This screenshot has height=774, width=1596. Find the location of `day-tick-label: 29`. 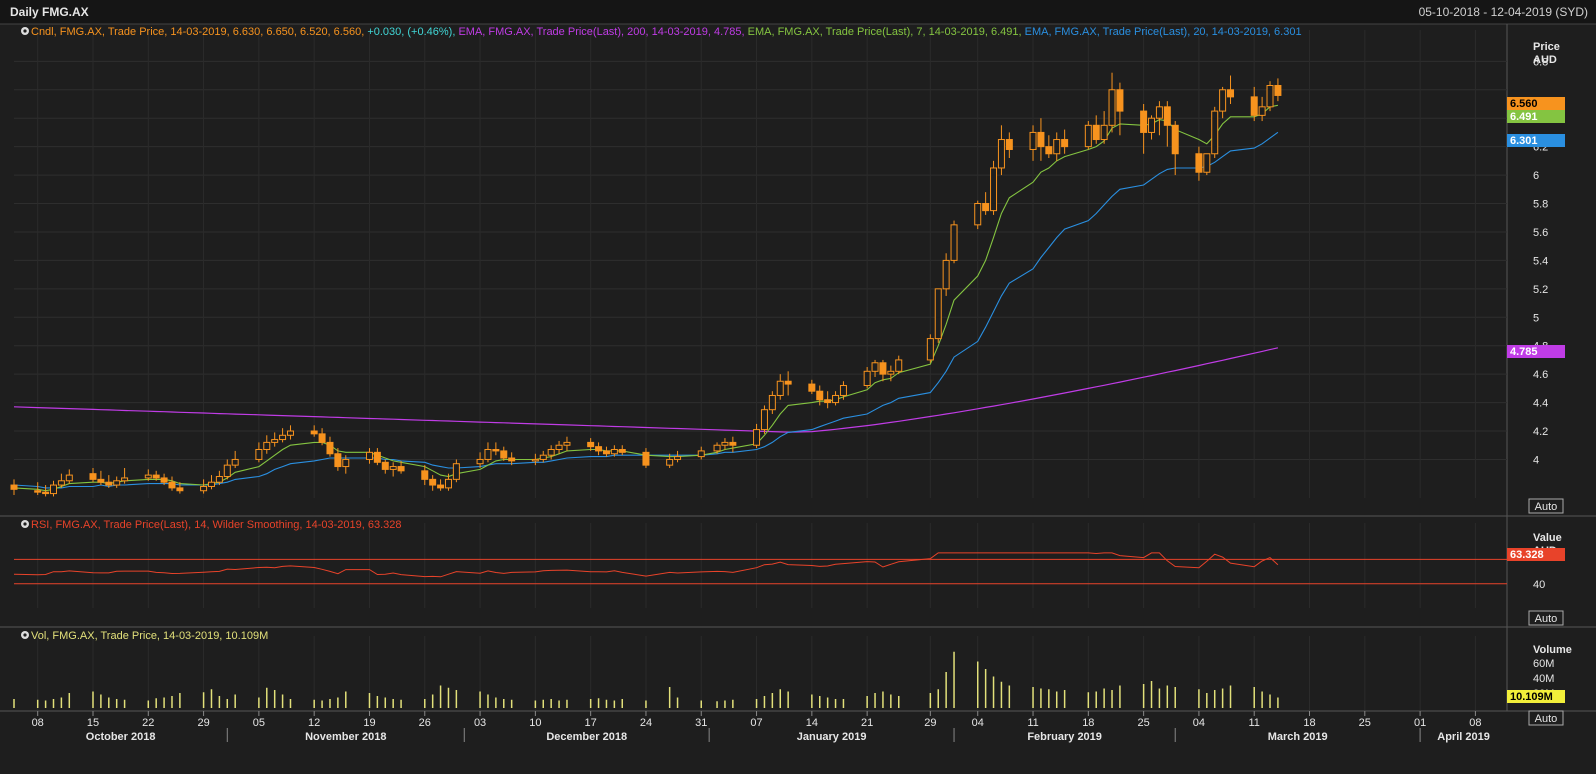

day-tick-label: 29 is located at coordinates (930, 723).